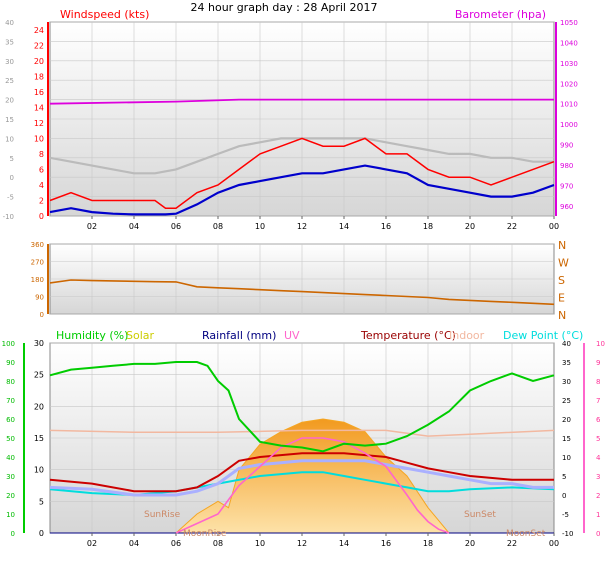  What do you see at coordinates (598, 401) in the screenshot?
I see `y-tick-label-uv: 7` at bounding box center [598, 401].